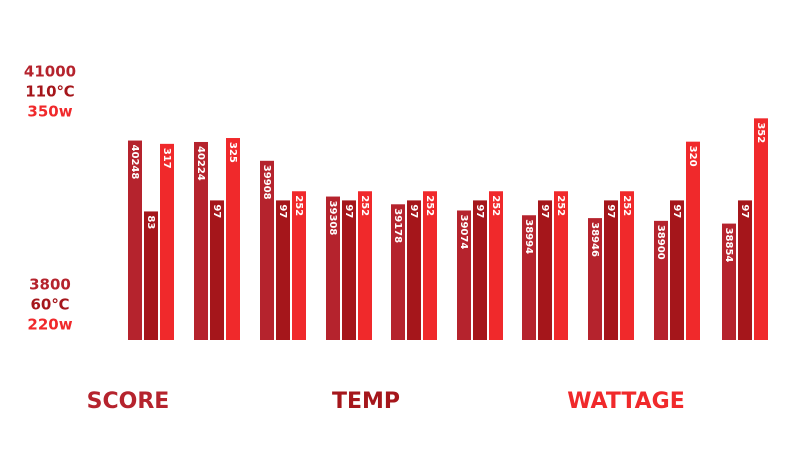  Describe the element at coordinates (366, 401) in the screenshot. I see `legend-label: TEMP` at that location.